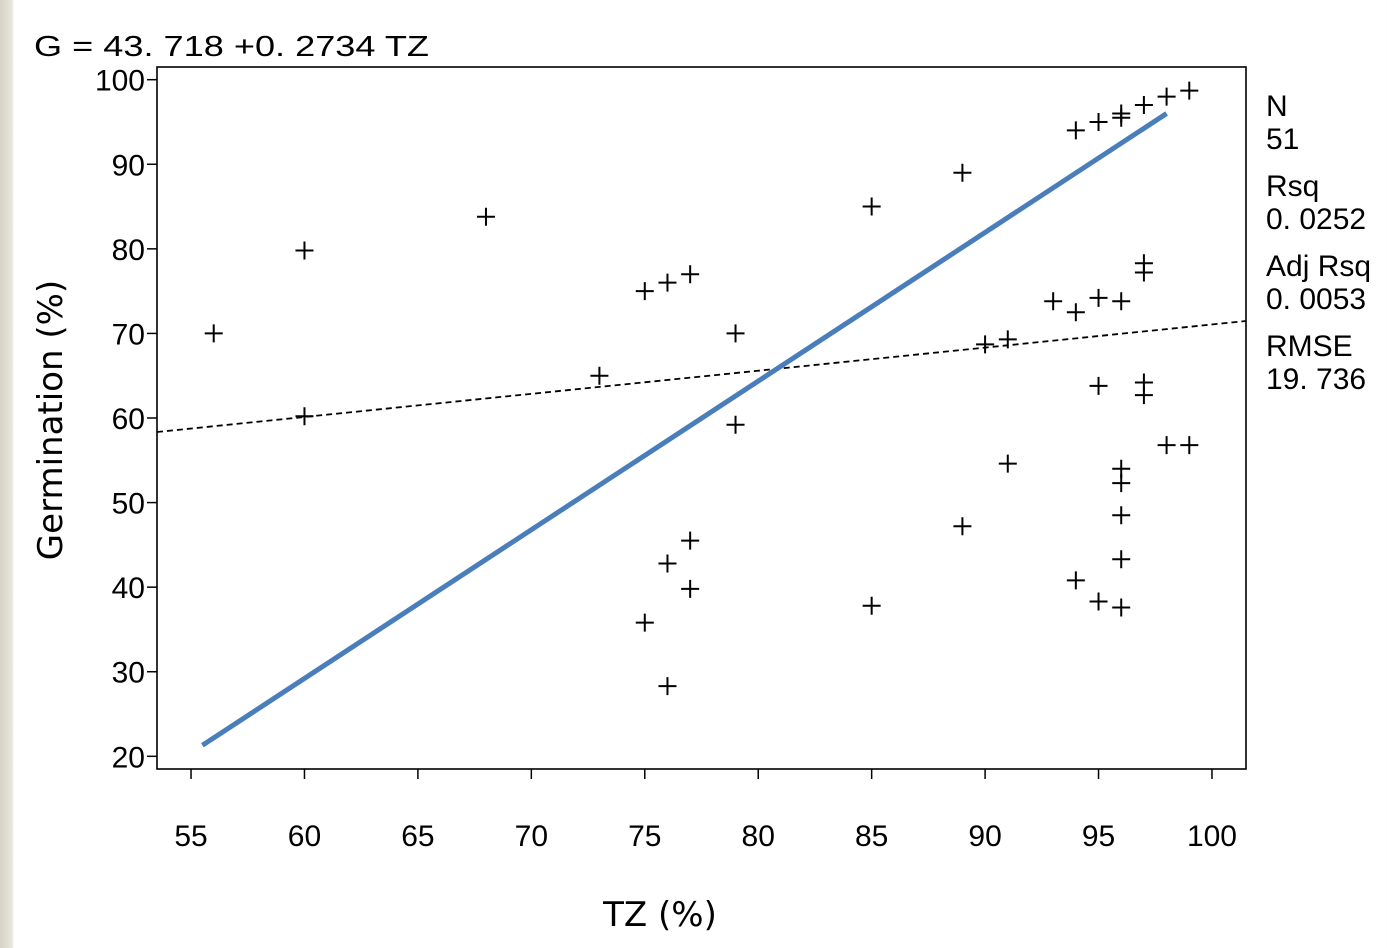 The height and width of the screenshot is (948, 1387). What do you see at coordinates (1316, 219) in the screenshot?
I see `stat-value: 0. 0252` at bounding box center [1316, 219].